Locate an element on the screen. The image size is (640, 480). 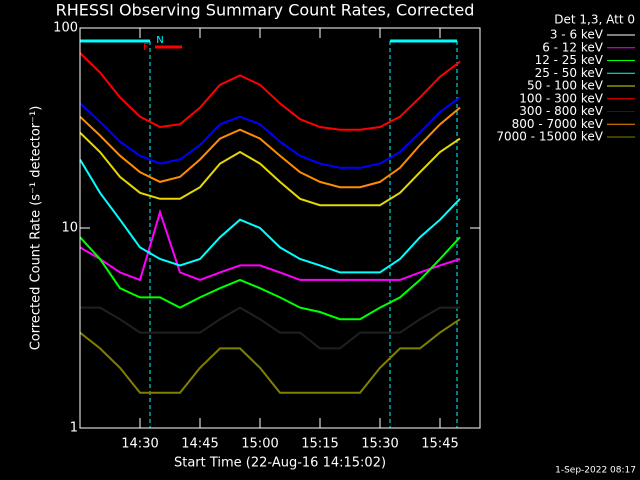
legend-label: 100 - 300 keV is located at coordinates (561, 98).